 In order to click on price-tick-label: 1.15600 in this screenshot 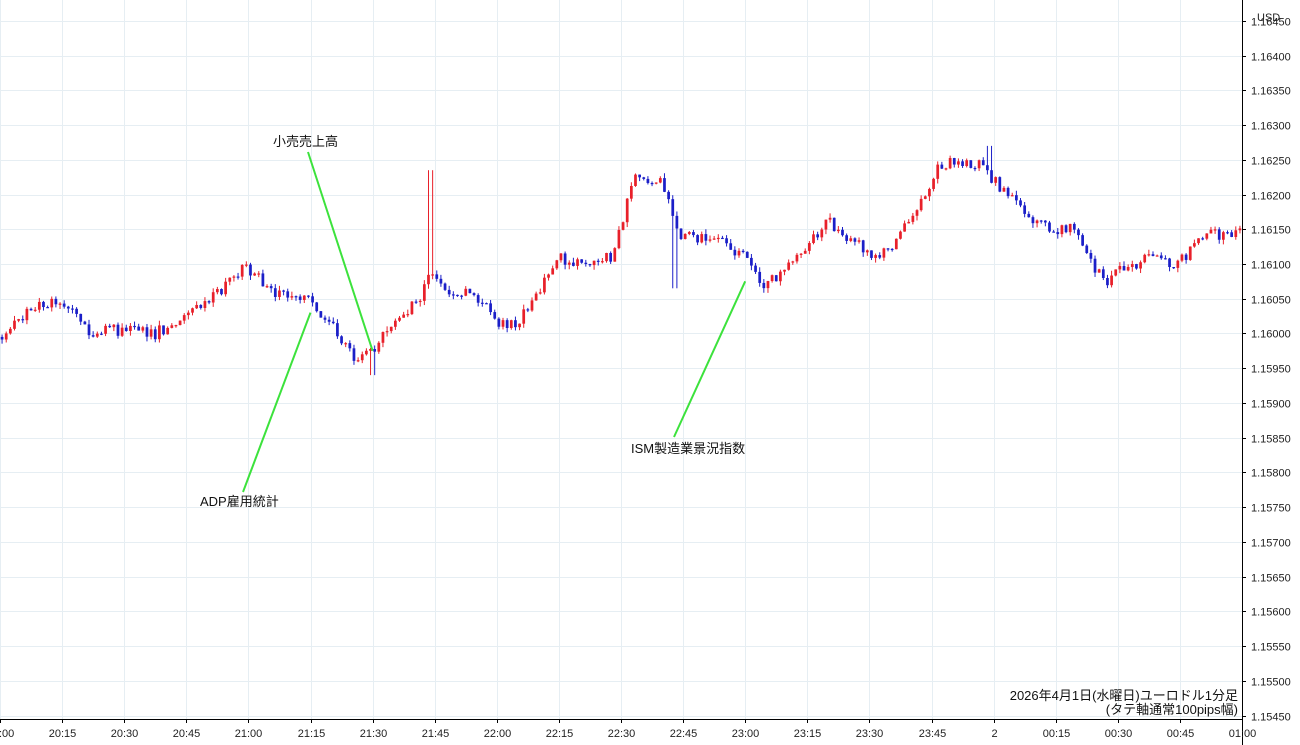, I will do `click(1271, 613)`.